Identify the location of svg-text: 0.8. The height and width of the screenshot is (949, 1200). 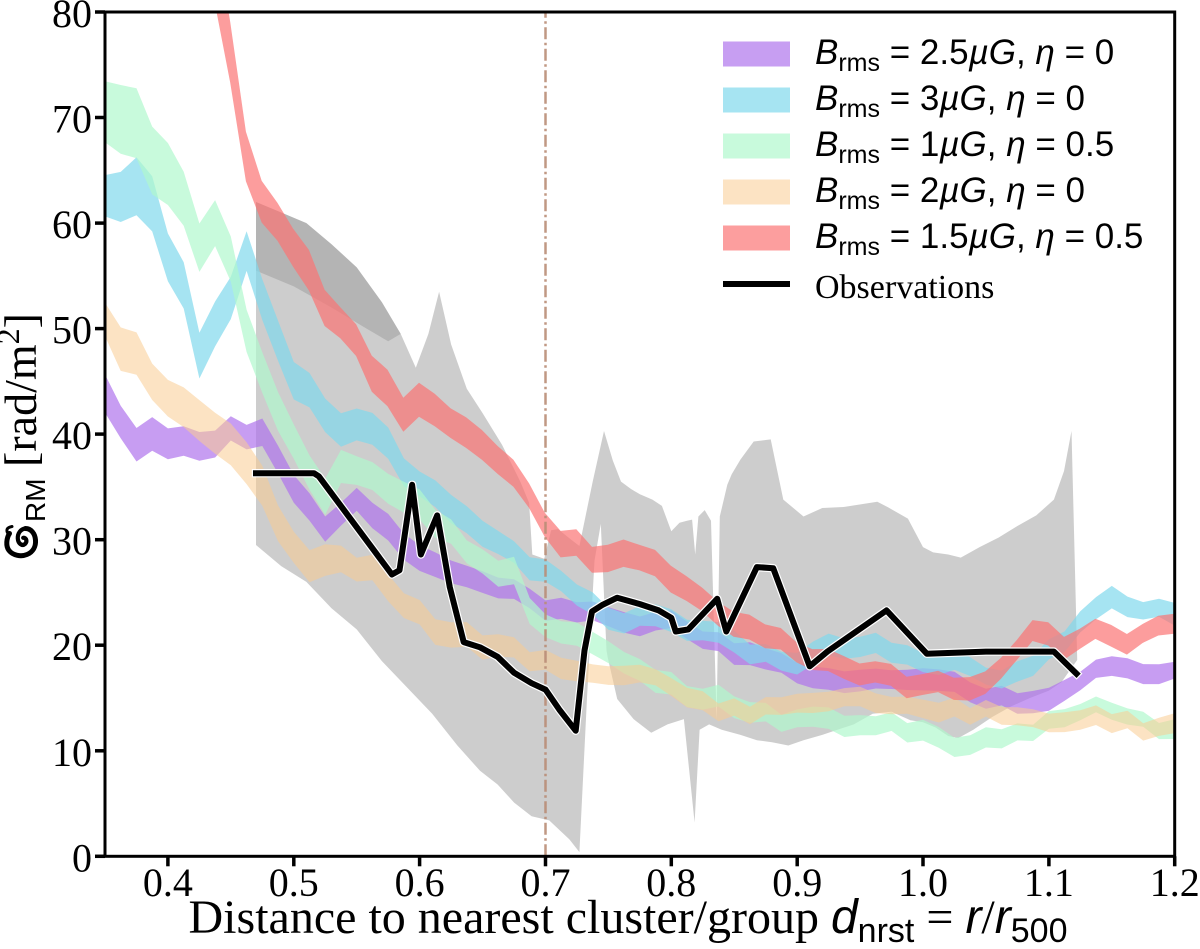
(671, 882).